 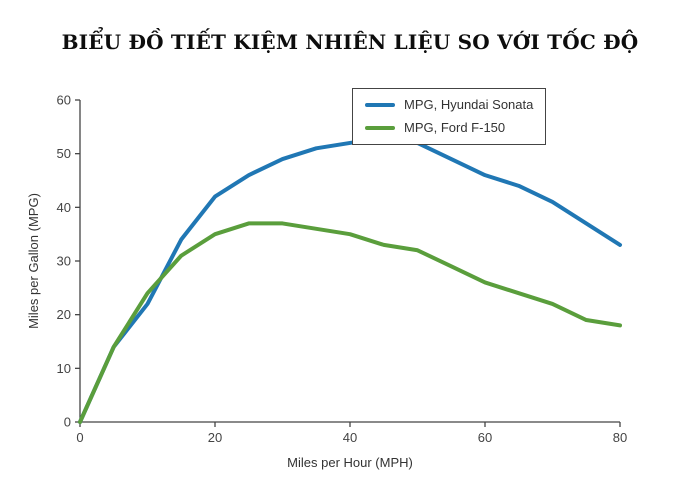 What do you see at coordinates (455, 127) in the screenshot?
I see `legend-label: MPG, Ford F-150` at bounding box center [455, 127].